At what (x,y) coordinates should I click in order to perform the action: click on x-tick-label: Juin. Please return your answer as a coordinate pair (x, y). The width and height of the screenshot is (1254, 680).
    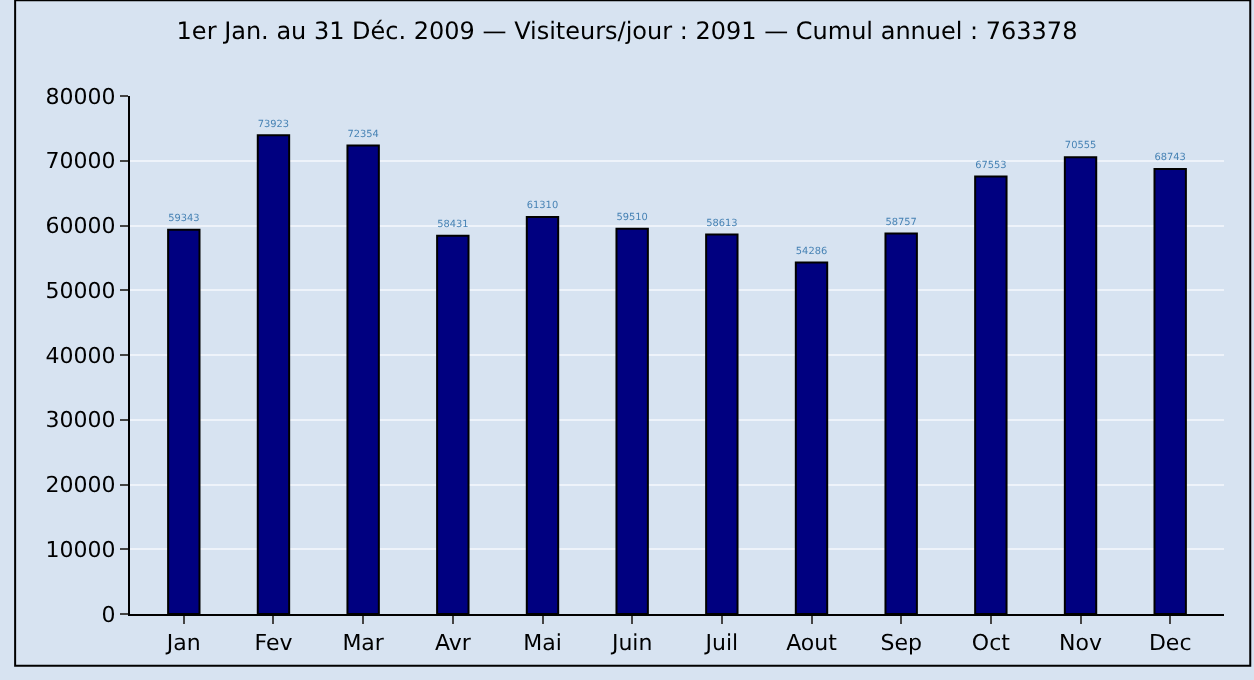
    Looking at the image, I should click on (631, 643).